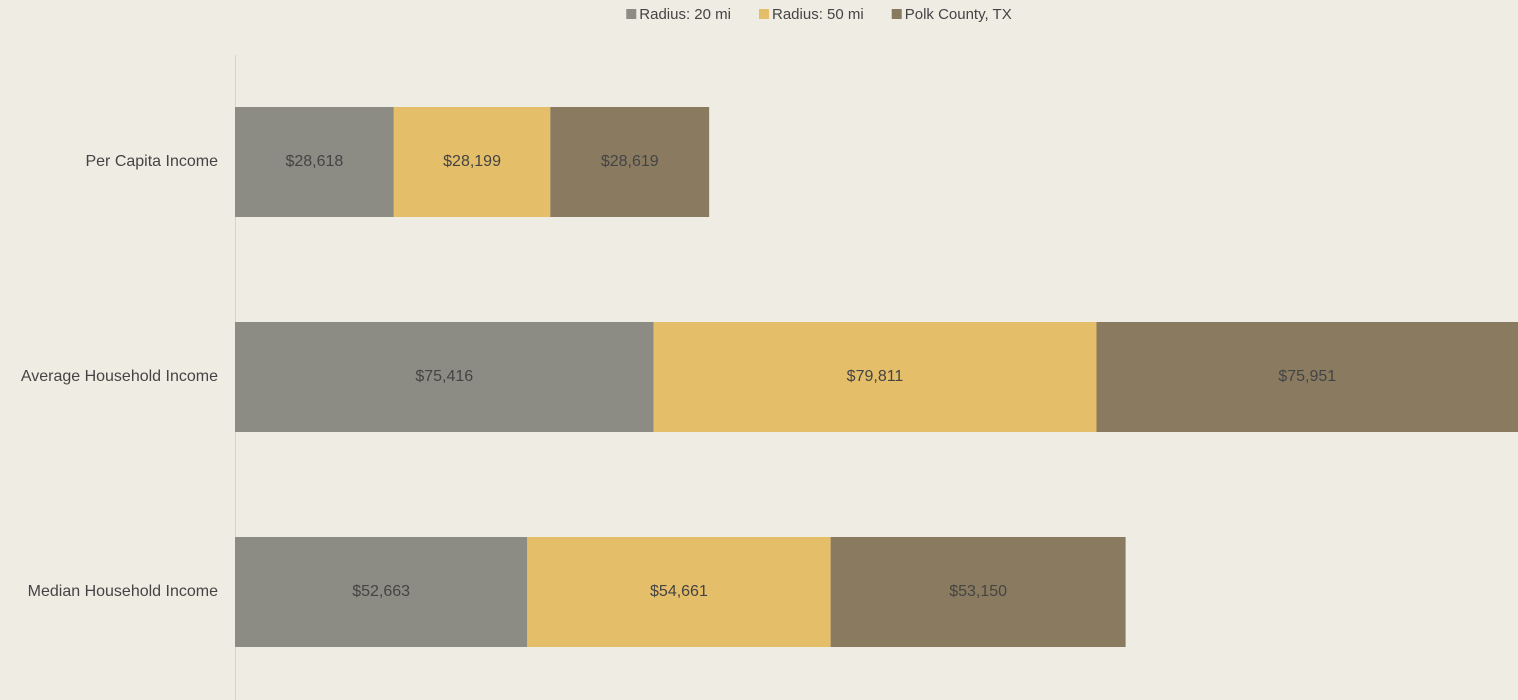 The width and height of the screenshot is (1518, 700). I want to click on data-label: $75,416, so click(444, 376).